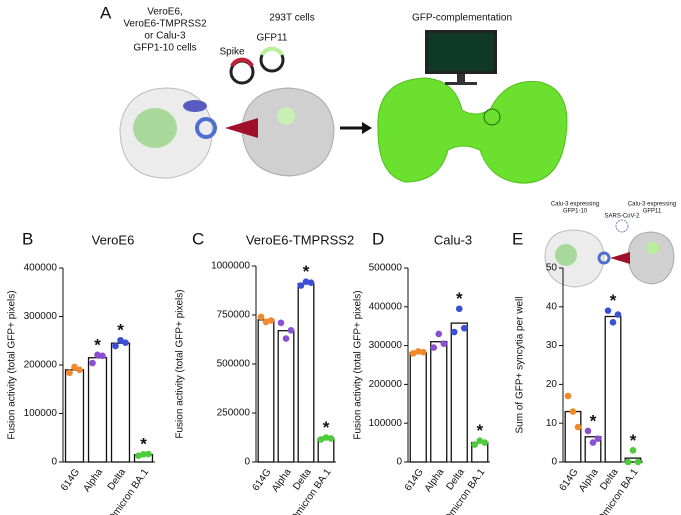  What do you see at coordinates (230, 266) in the screenshot?
I see `y-tick-label: 1000000` at bounding box center [230, 266].